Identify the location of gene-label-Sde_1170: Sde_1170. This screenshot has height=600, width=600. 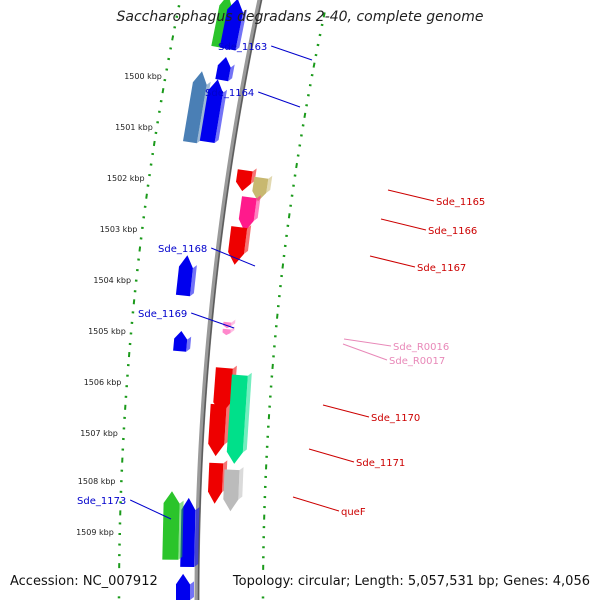
(395, 418).